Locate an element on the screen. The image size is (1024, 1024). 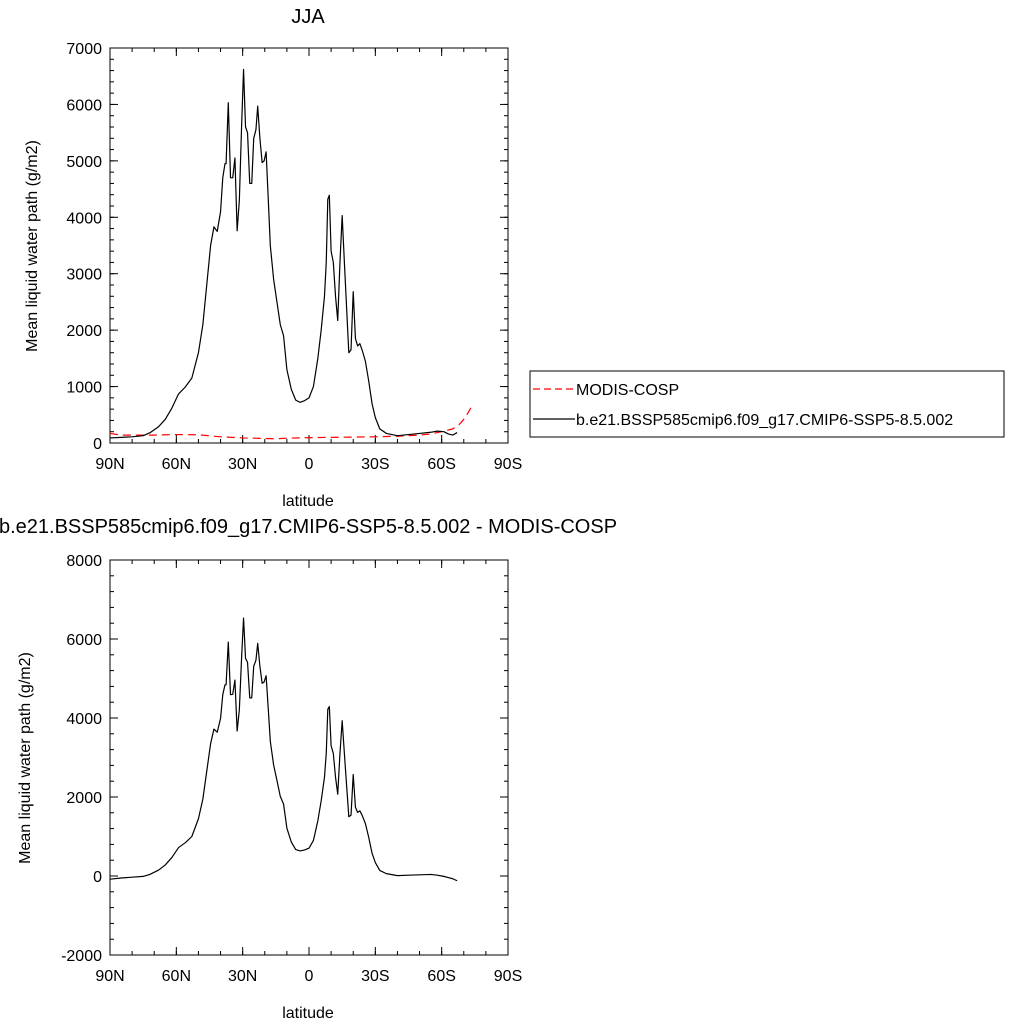
x-axis-label-bottom: latitude is located at coordinates (308, 1013).